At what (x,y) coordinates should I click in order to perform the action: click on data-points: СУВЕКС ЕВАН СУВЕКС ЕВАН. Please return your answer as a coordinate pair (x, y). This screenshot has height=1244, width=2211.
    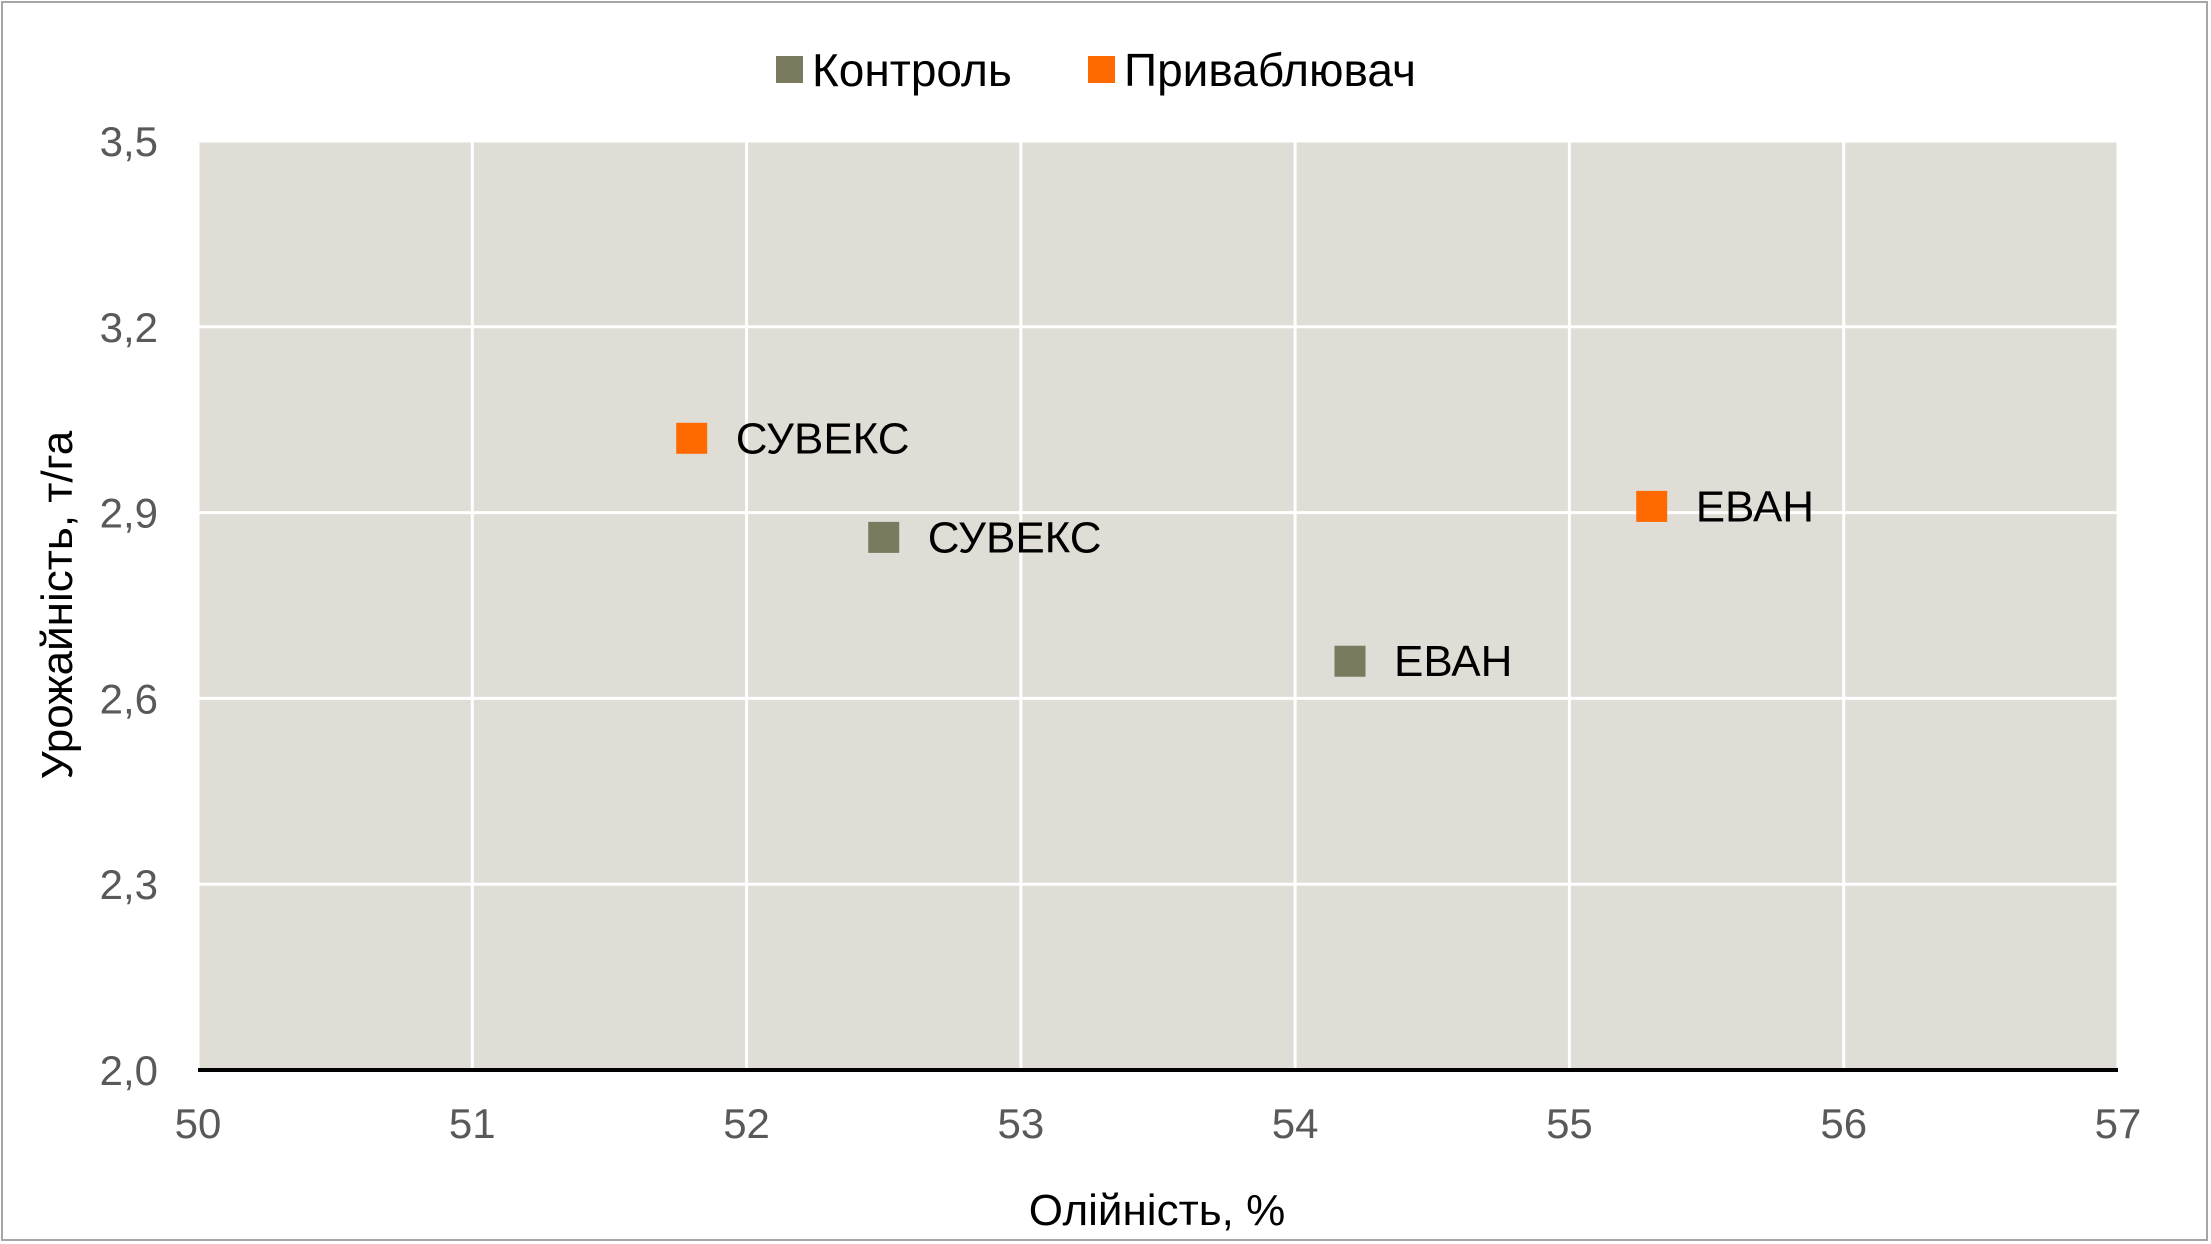
    Looking at the image, I should click on (1245, 550).